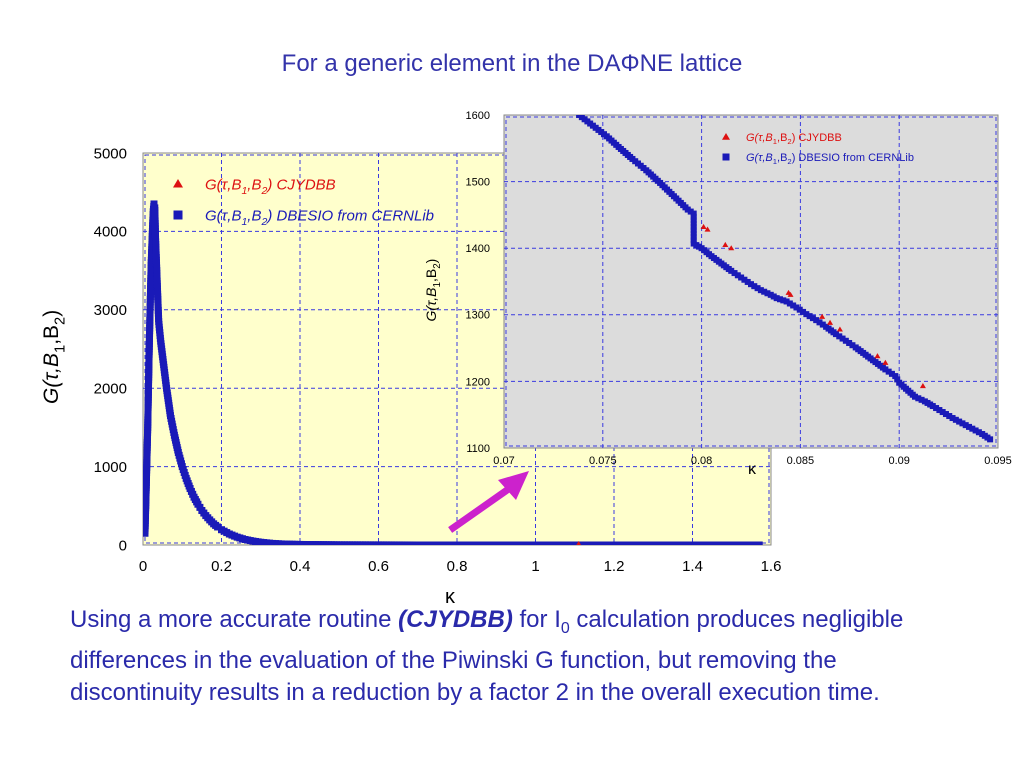 This screenshot has width=1024, height=768. Describe the element at coordinates (234, 619) in the screenshot. I see `caption-part-1: Using a more accurate routine` at that location.